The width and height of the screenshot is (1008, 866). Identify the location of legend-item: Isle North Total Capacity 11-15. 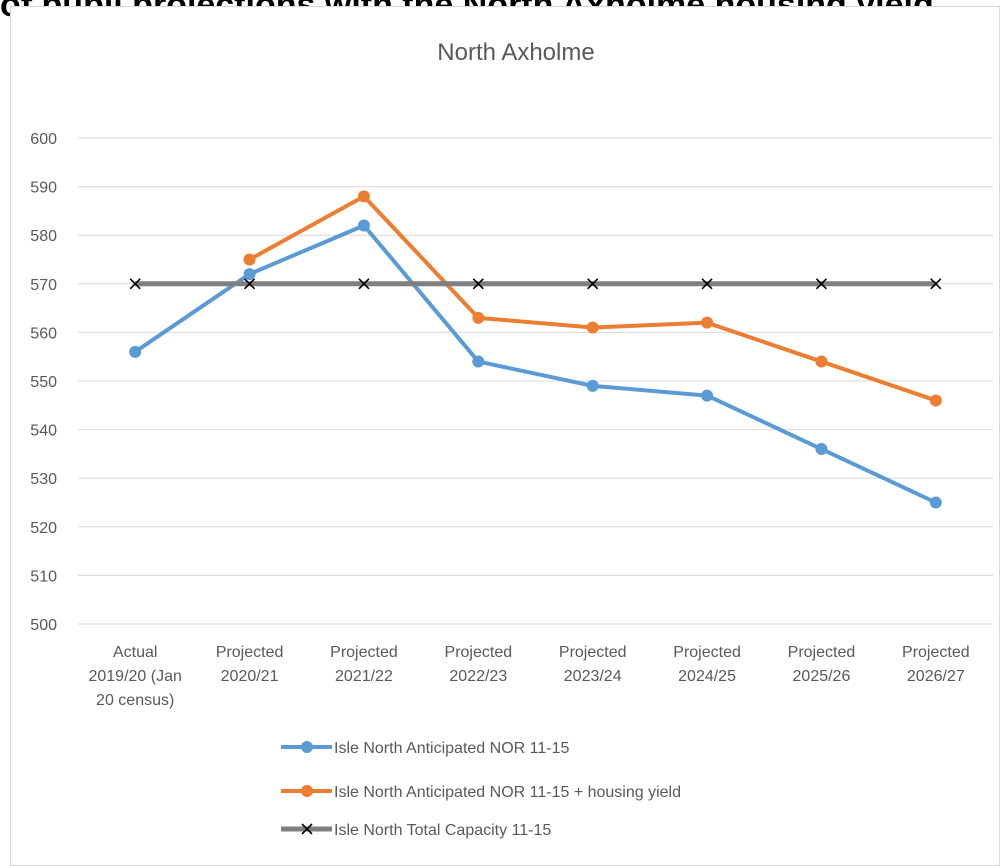
(416, 830).